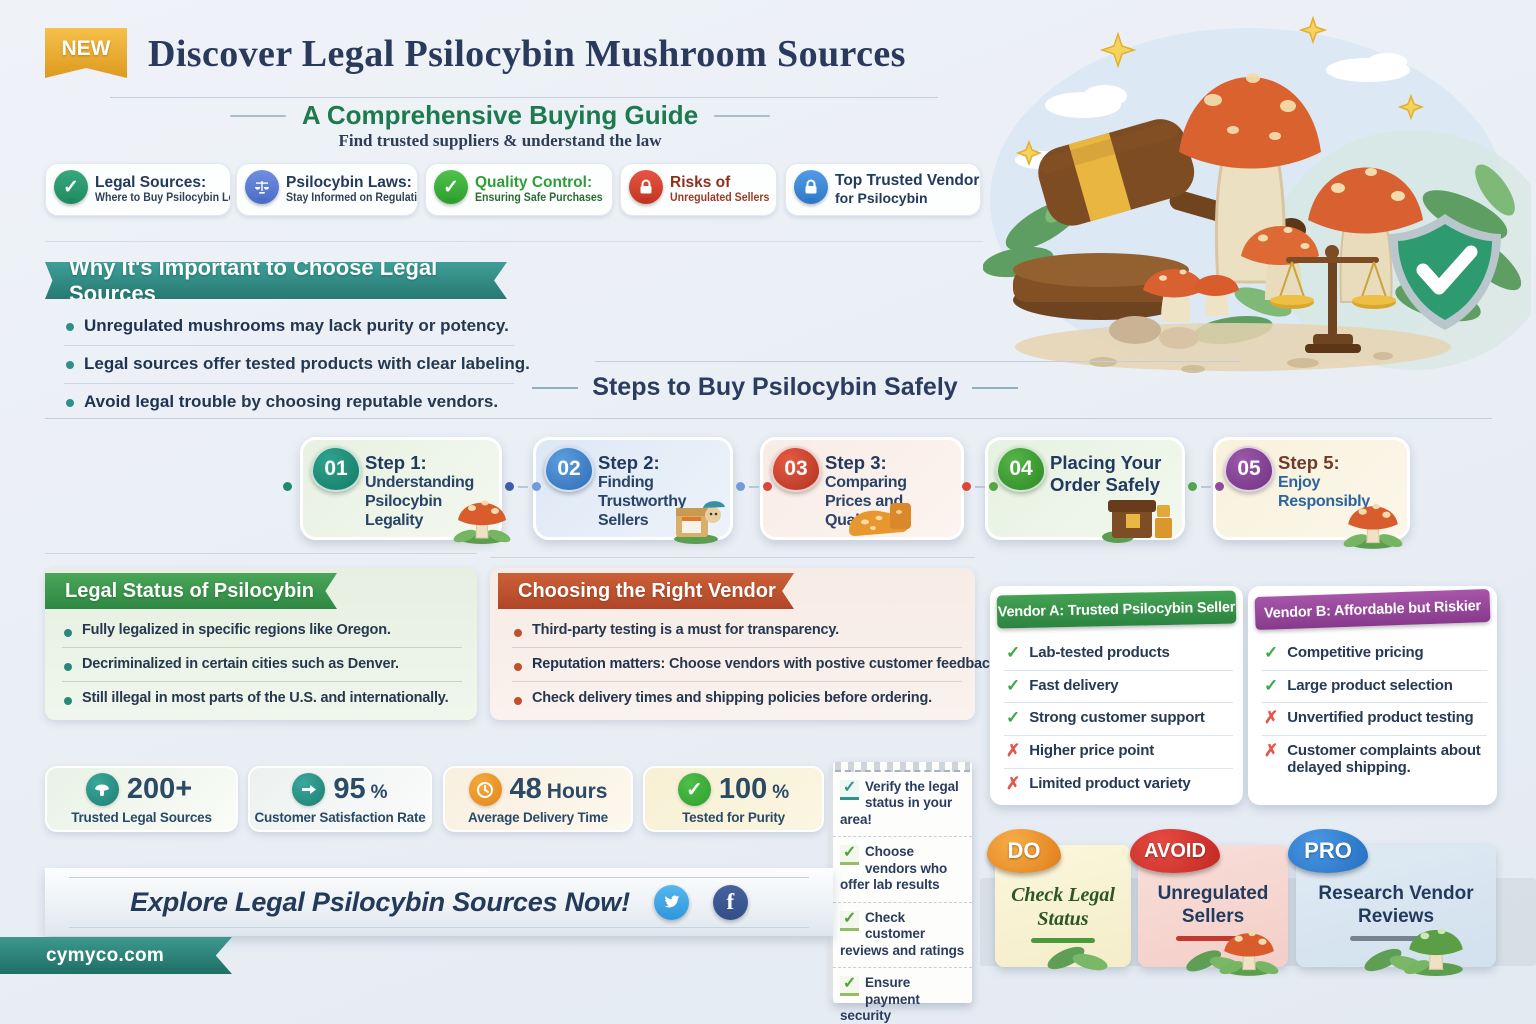  I want to click on section-heading-legal-status: Legal Status of Psilocybin, so click(191, 591).